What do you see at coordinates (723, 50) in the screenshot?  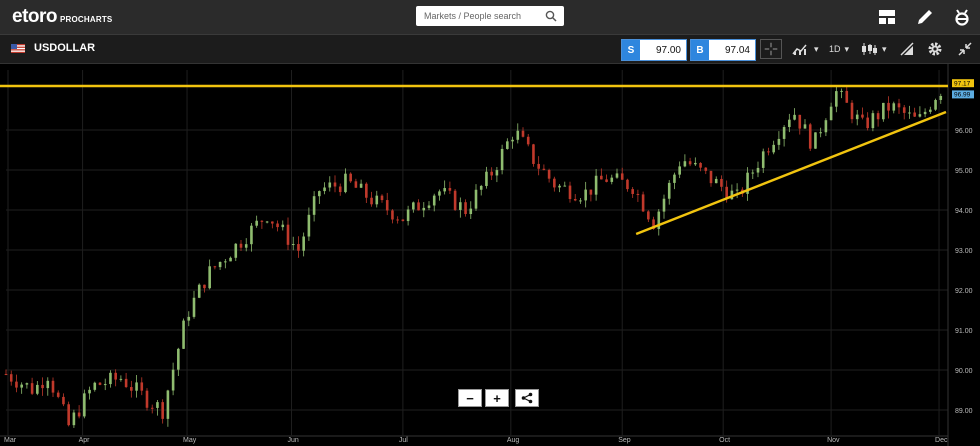 I see `buy-button: B 97.04` at bounding box center [723, 50].